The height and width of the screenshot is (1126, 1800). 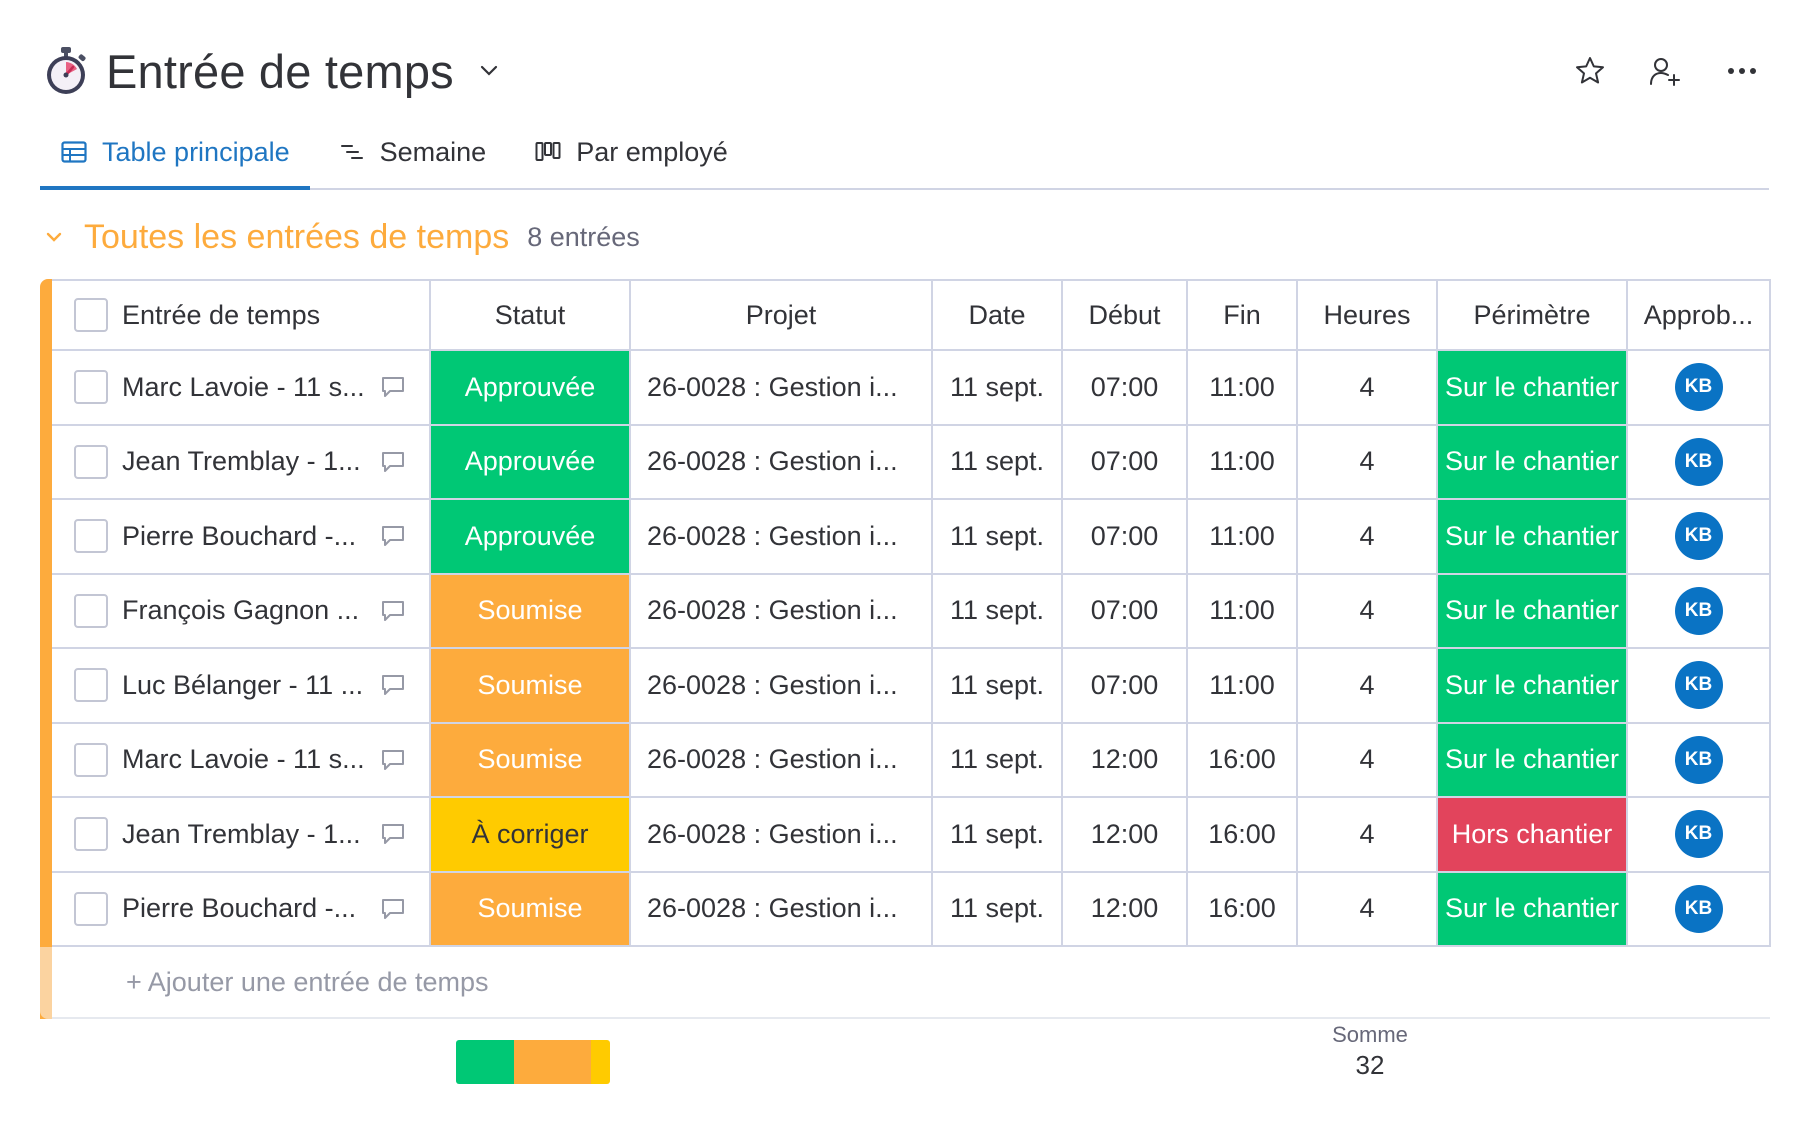 I want to click on column-header-debut: Début, so click(x=1124, y=315).